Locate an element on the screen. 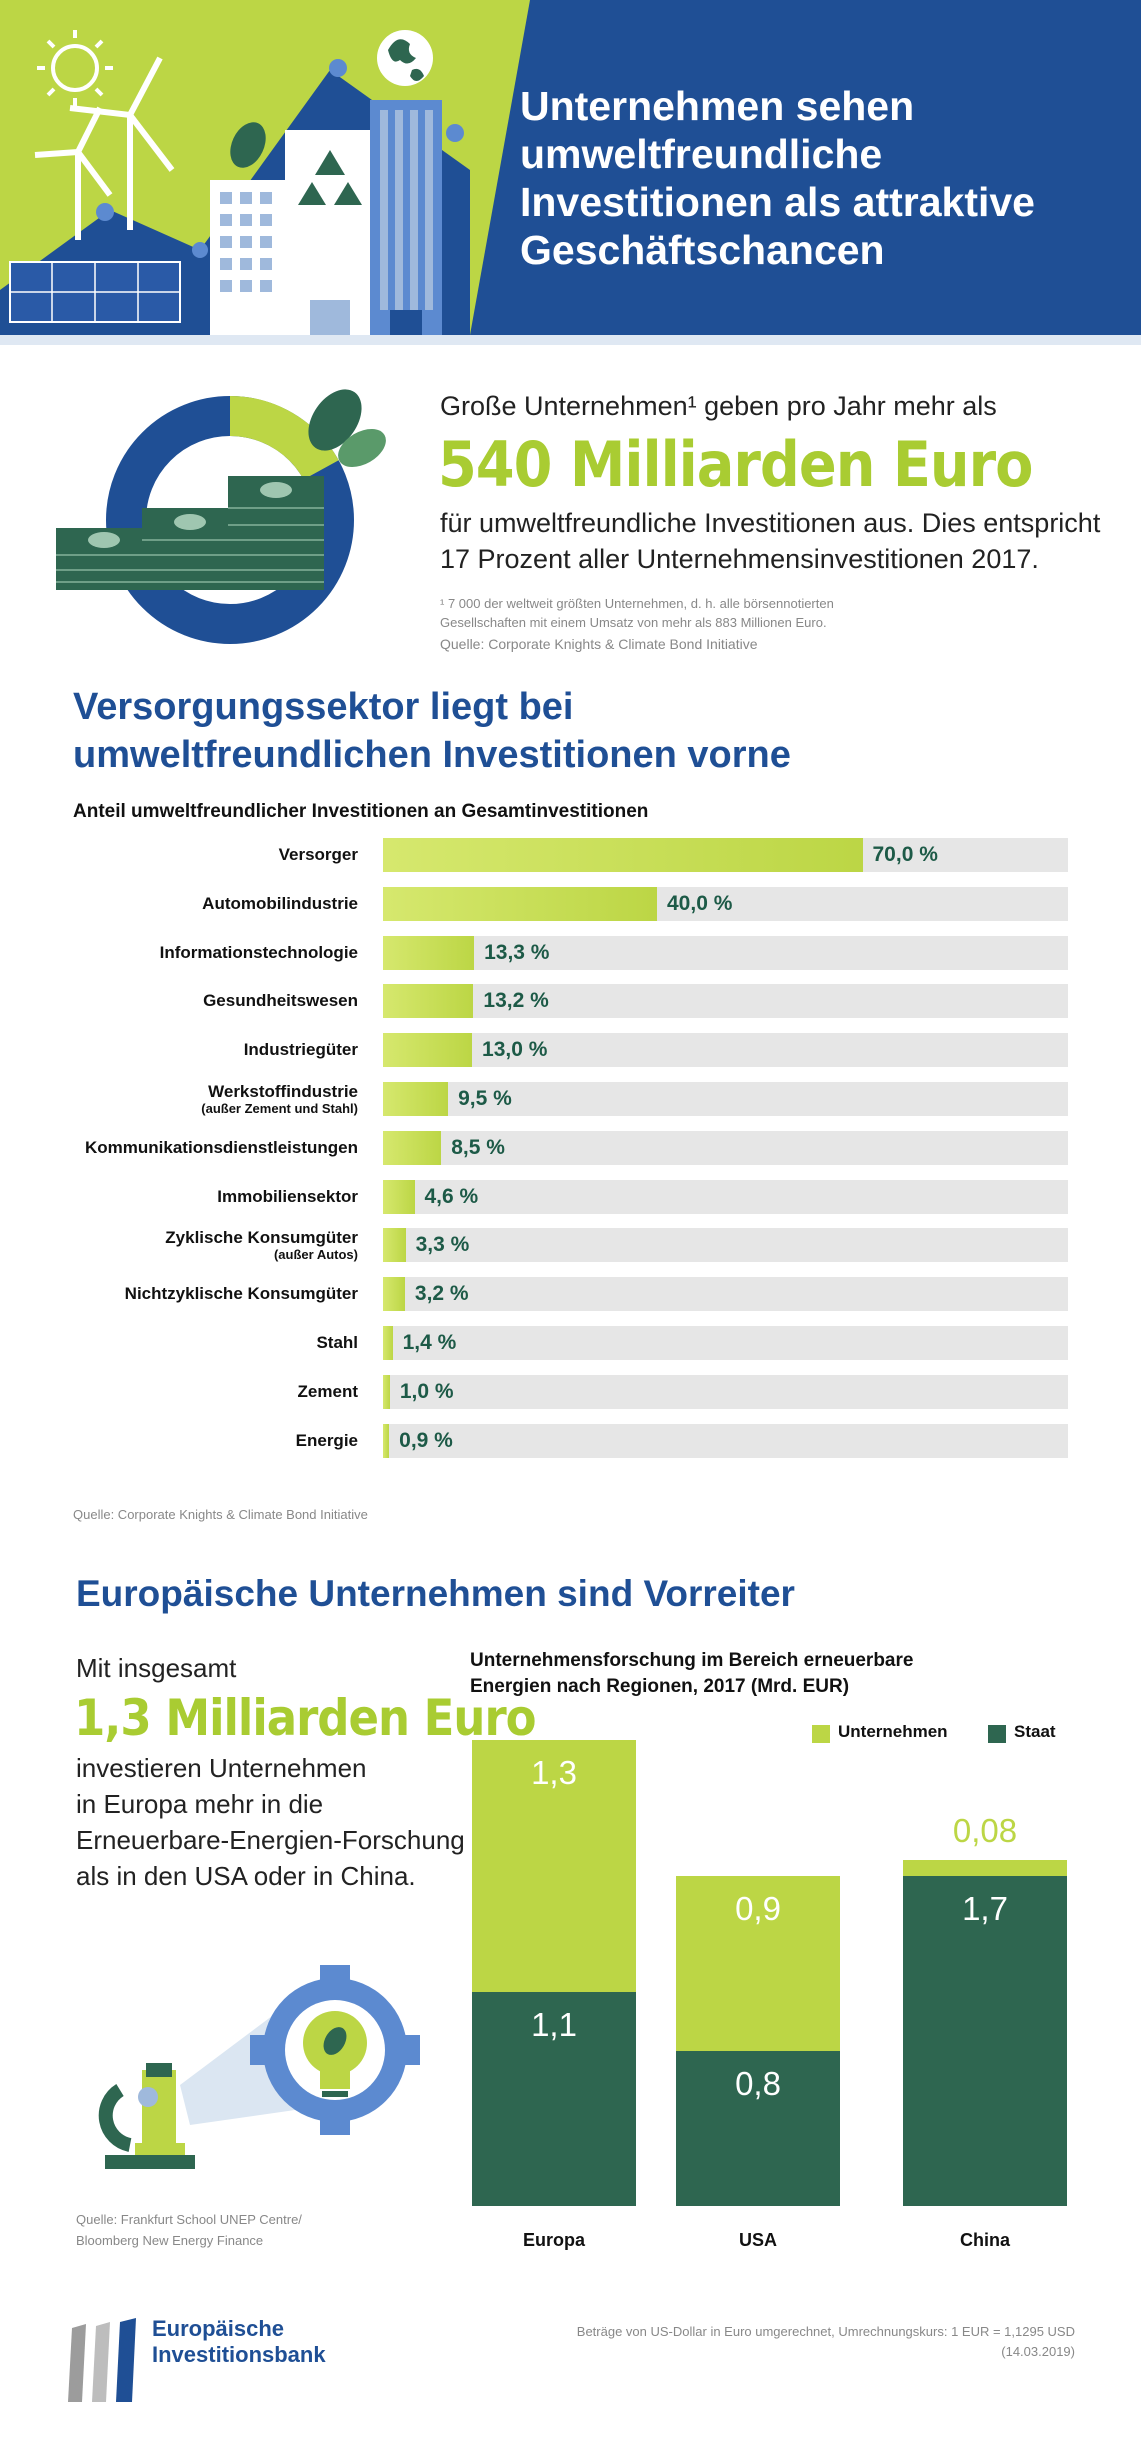 This screenshot has height=2453, width=1141. region-label: Europa is located at coordinates (553, 2240).